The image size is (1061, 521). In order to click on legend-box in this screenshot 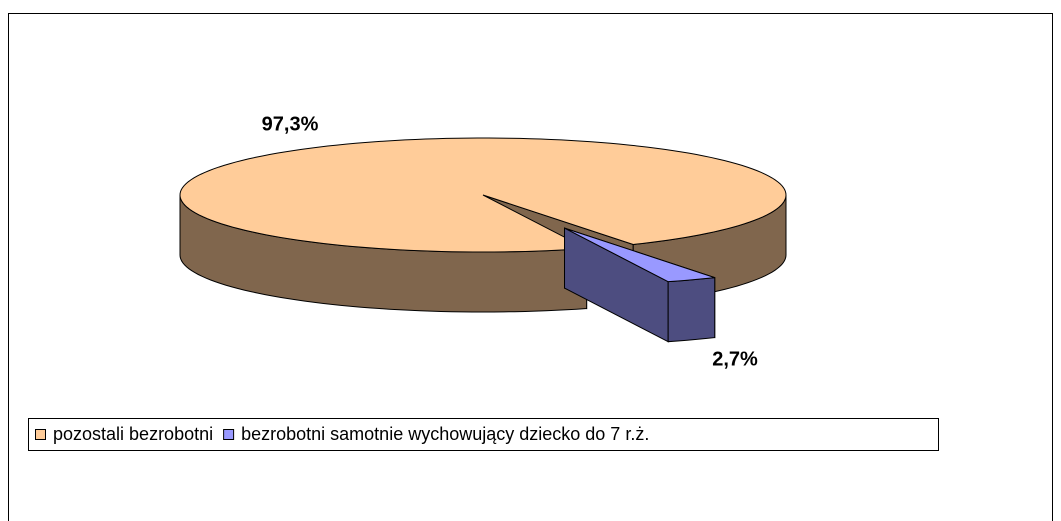, I will do `click(483, 434)`.